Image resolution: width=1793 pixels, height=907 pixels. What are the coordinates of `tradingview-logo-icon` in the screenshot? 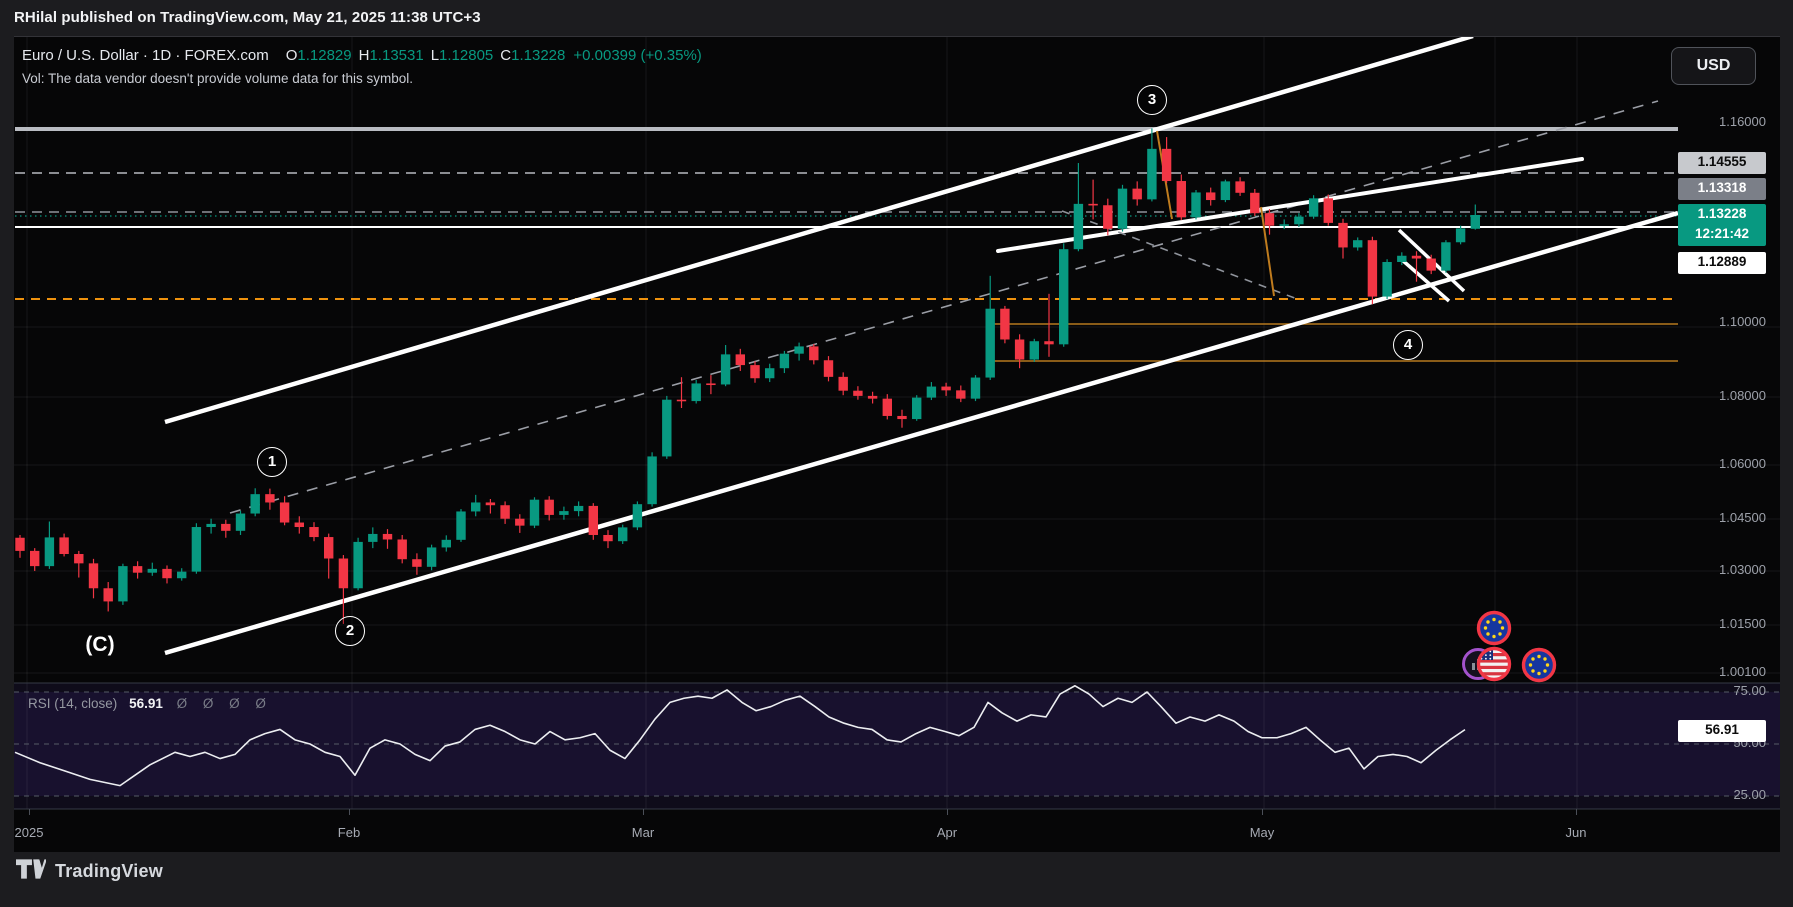 It's located at (31, 871).